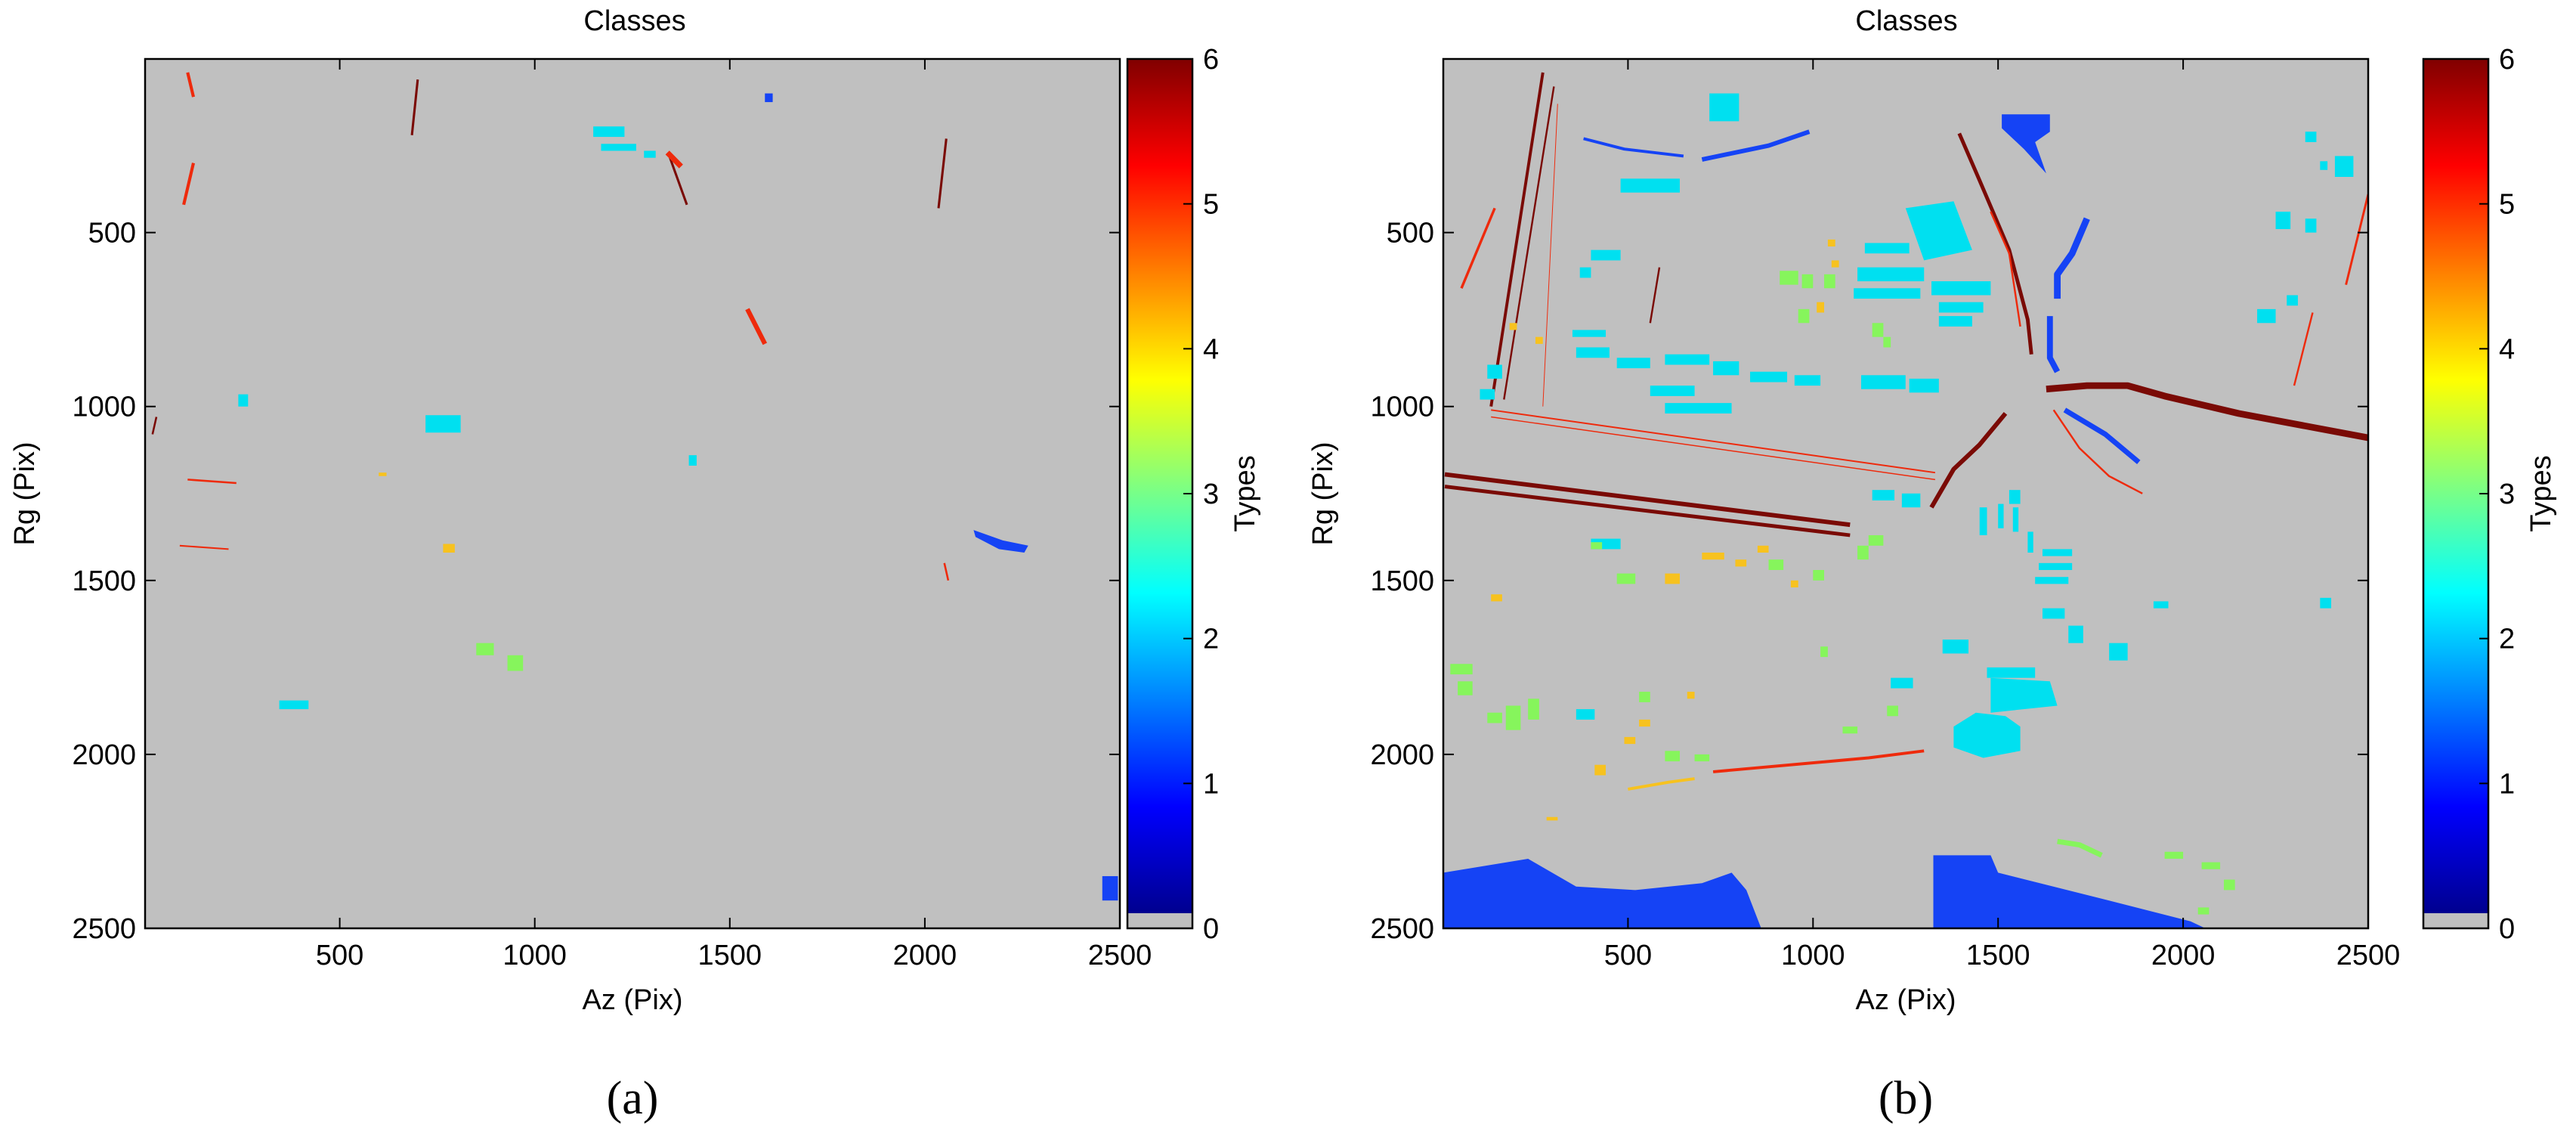 The width and height of the screenshot is (2576, 1140). I want to click on y-axis-label-a: Rg (Pix), so click(25, 493).